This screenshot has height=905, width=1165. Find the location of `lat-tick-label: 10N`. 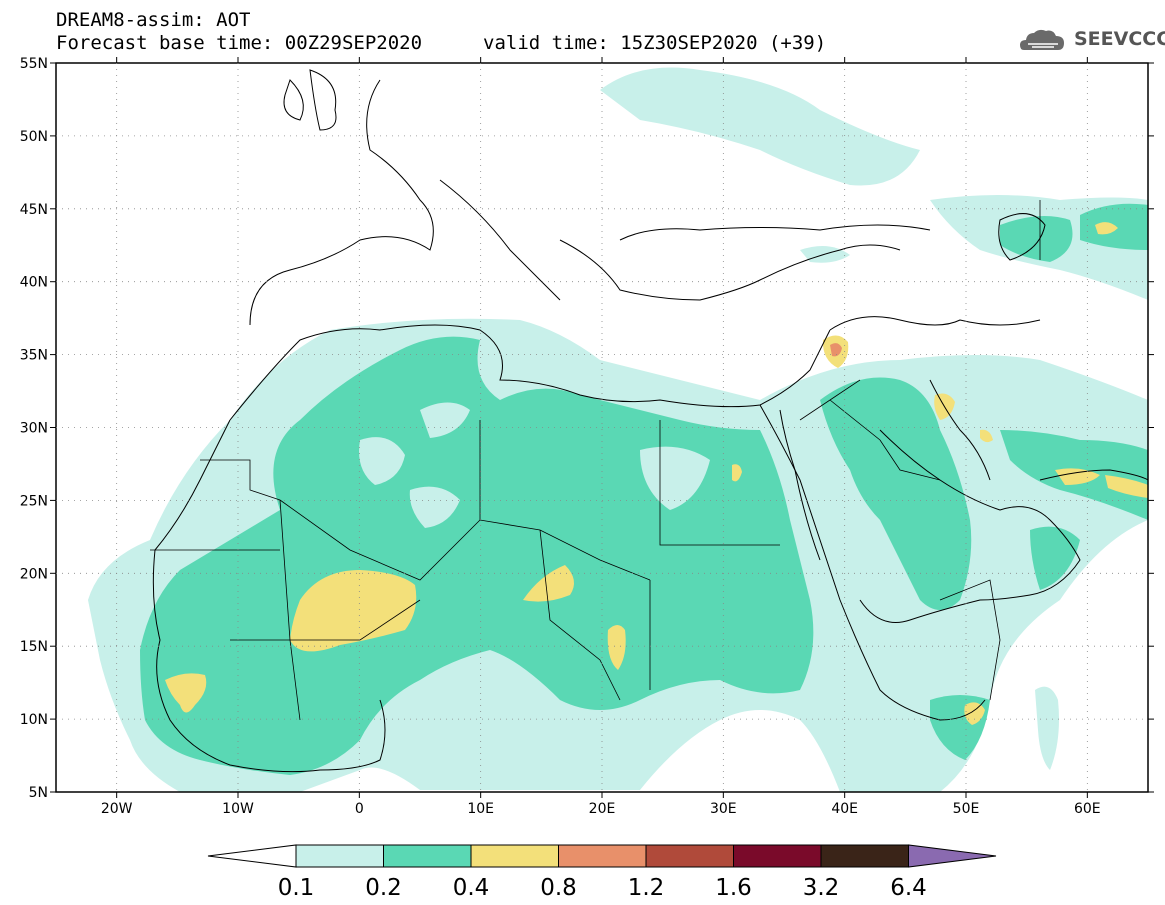

lat-tick-label: 10N is located at coordinates (34, 720).